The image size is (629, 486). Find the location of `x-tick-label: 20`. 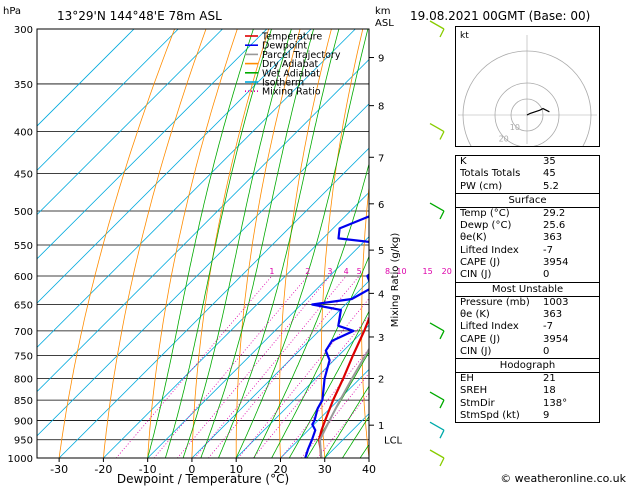

x-tick-label: 20 is located at coordinates (280, 469).